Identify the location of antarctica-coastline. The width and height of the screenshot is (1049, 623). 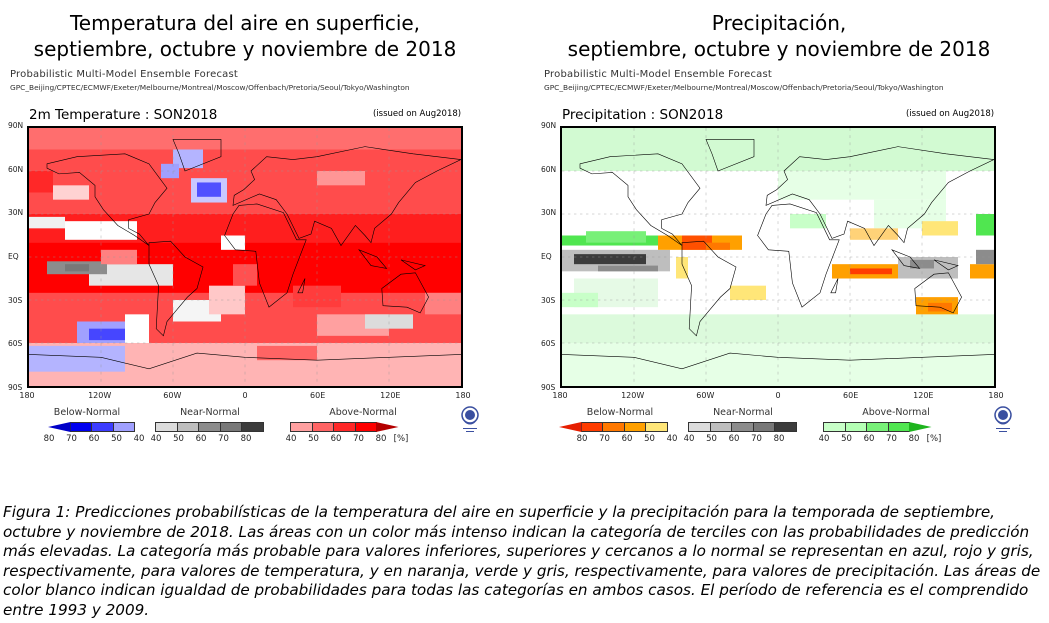
(778, 361).